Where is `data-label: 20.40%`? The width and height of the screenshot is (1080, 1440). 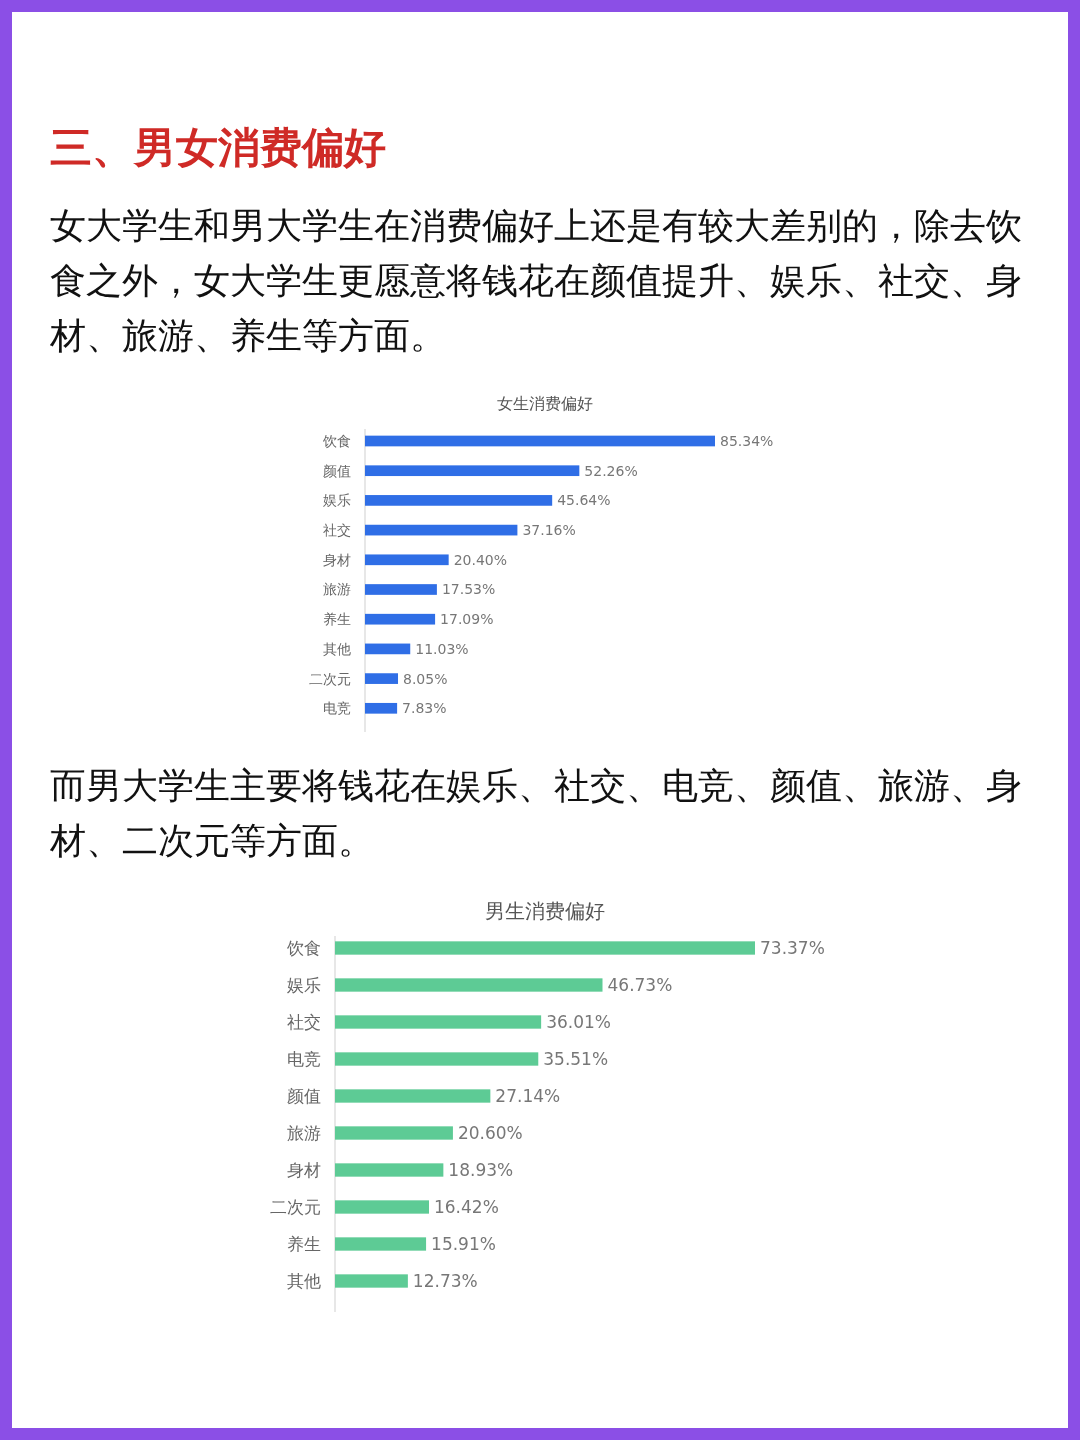
data-label: 20.40% is located at coordinates (480, 559).